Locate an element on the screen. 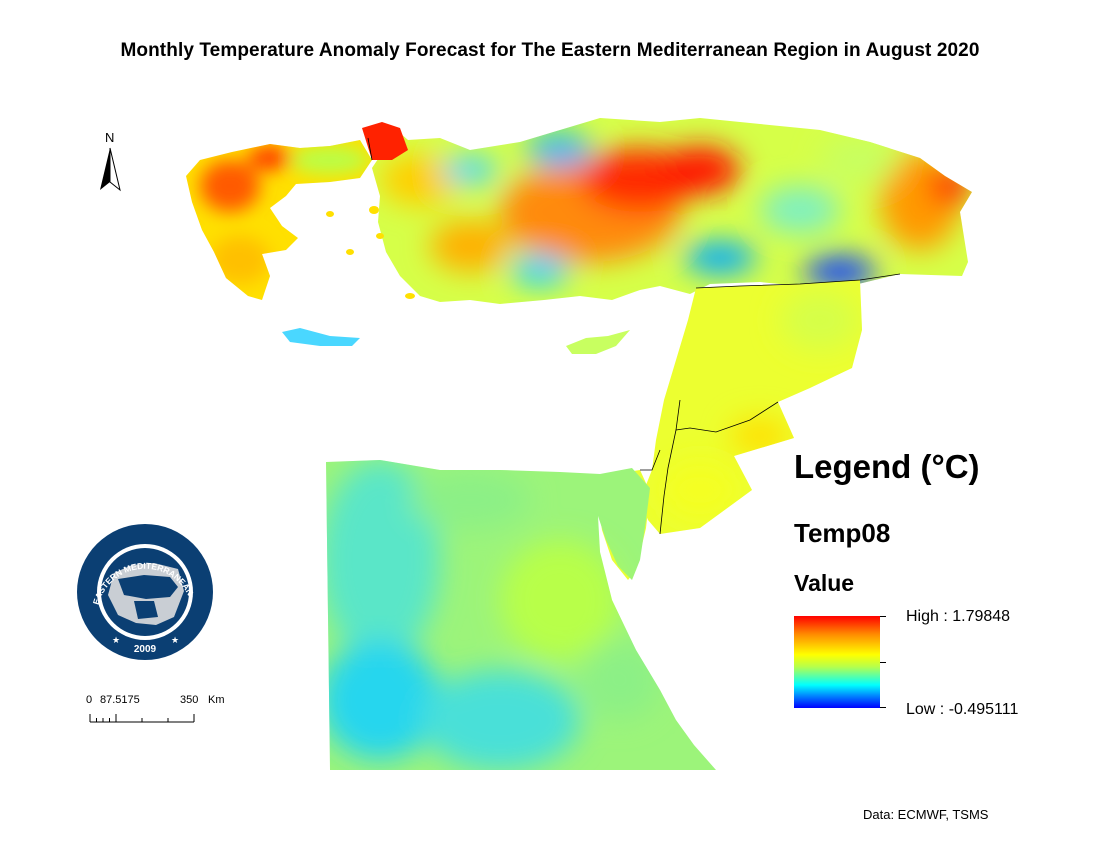  legend-color-ramp is located at coordinates (837, 662).